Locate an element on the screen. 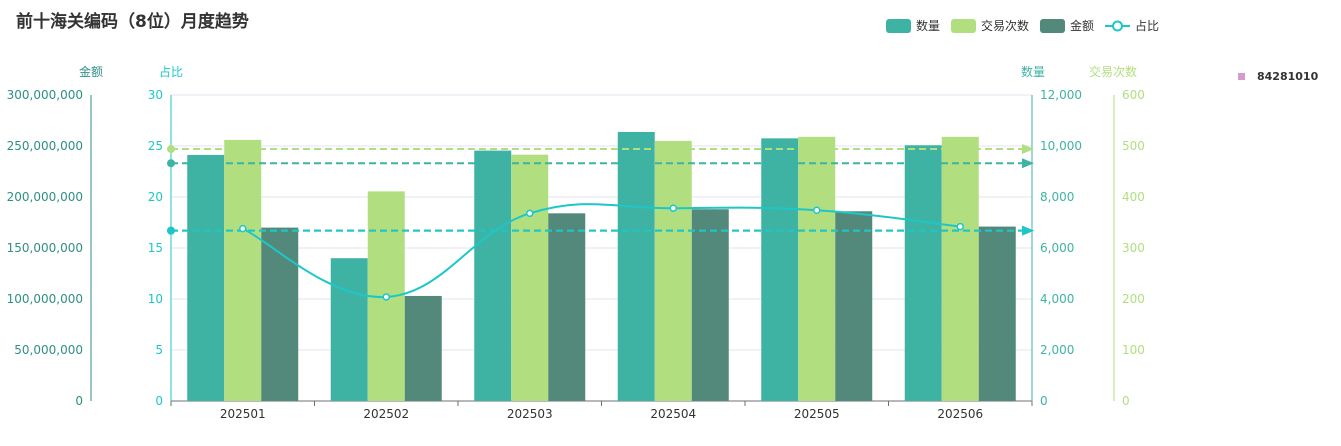 The width and height of the screenshot is (1341, 446). tick-label-amount: 250,000,000 is located at coordinates (45, 146).